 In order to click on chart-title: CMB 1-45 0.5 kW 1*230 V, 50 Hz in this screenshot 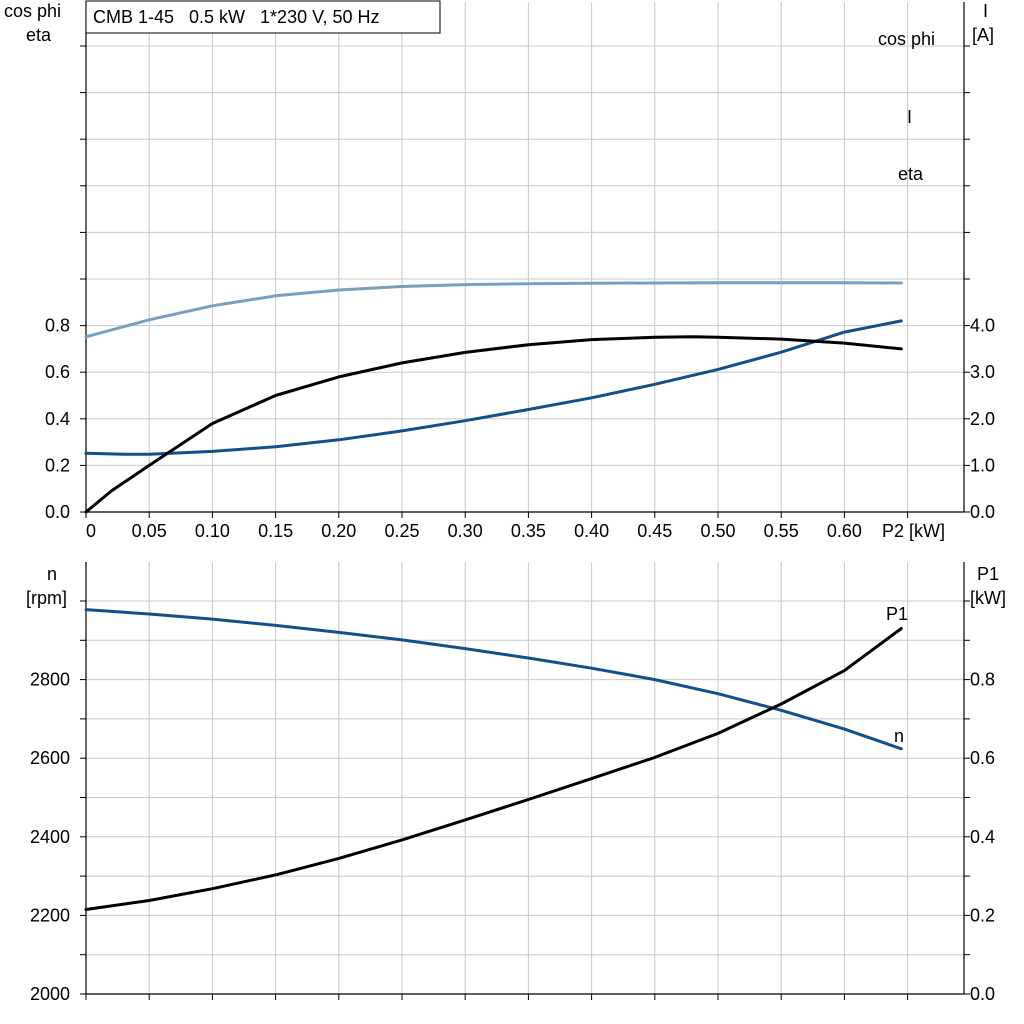, I will do `click(236, 17)`.